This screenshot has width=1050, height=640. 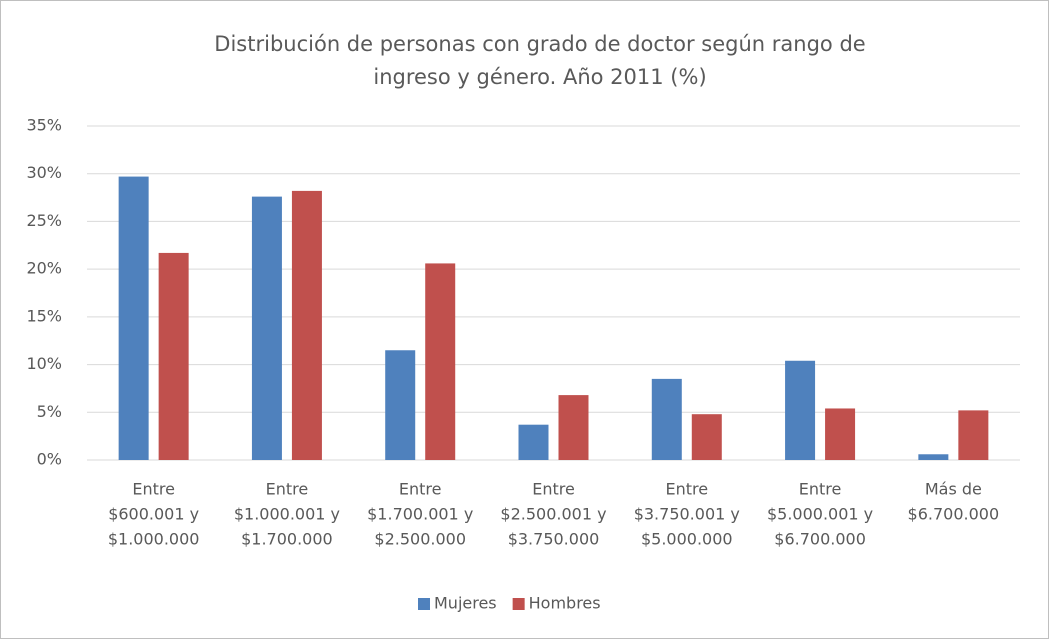 I want to click on y-tick-label: 0%, so click(x=49, y=459).